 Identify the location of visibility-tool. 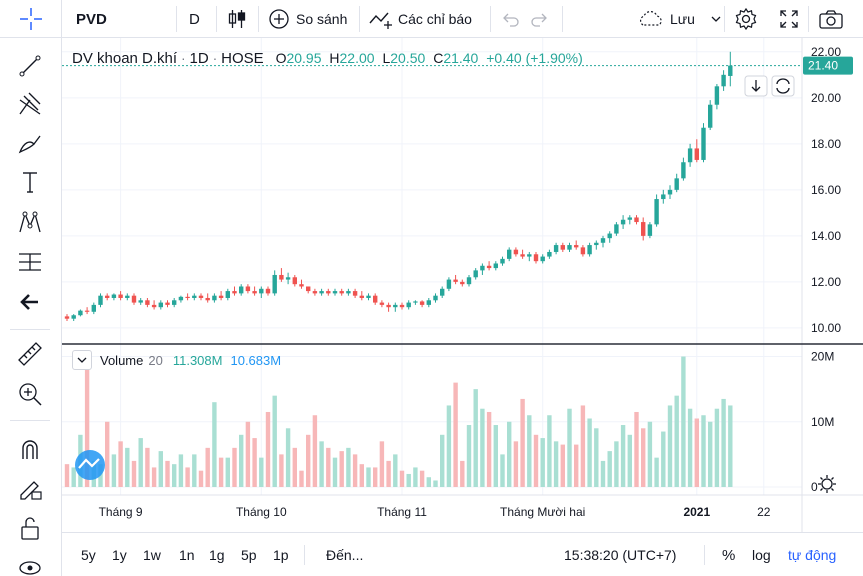
(30, 563).